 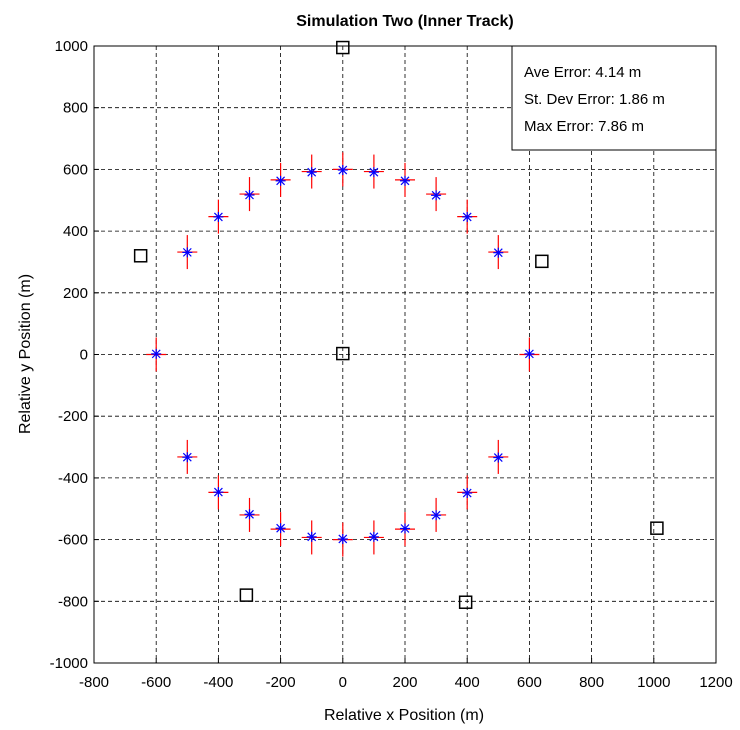 I want to click on y-tick-label: 400, so click(x=75, y=231).